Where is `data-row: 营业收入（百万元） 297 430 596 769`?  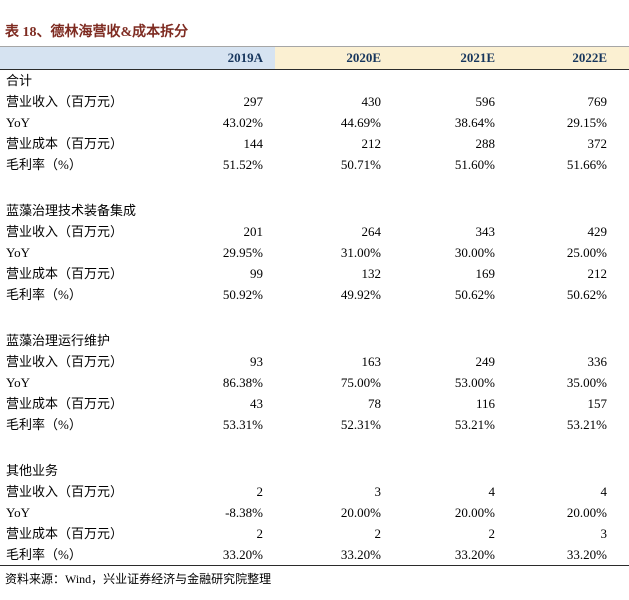 data-row: 营业收入（百万元） 297 430 596 769 is located at coordinates (314, 101).